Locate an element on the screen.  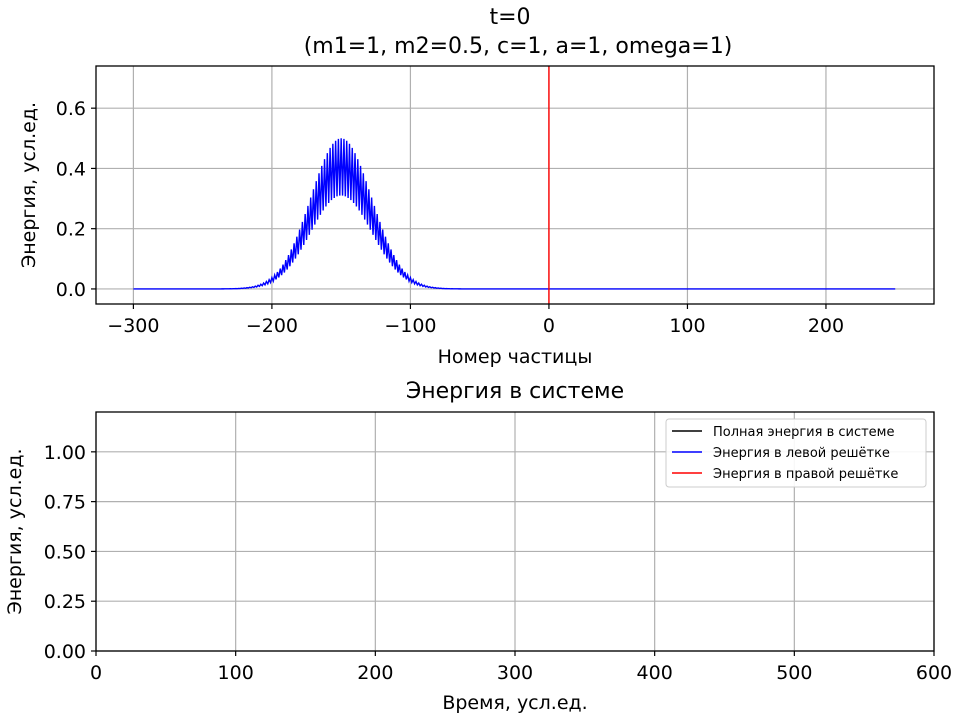
bottom-chart-xticks: 0 100 200 300 400 500 600 is located at coordinates (521, 667).